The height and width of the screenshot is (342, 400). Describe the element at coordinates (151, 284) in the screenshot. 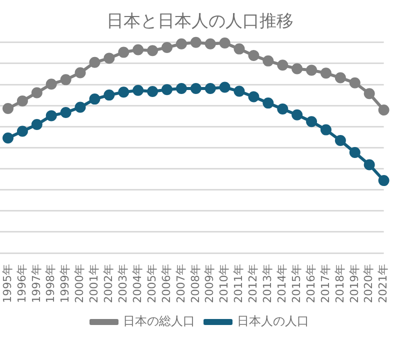

I see `x-tick-label: 2005年` at that location.